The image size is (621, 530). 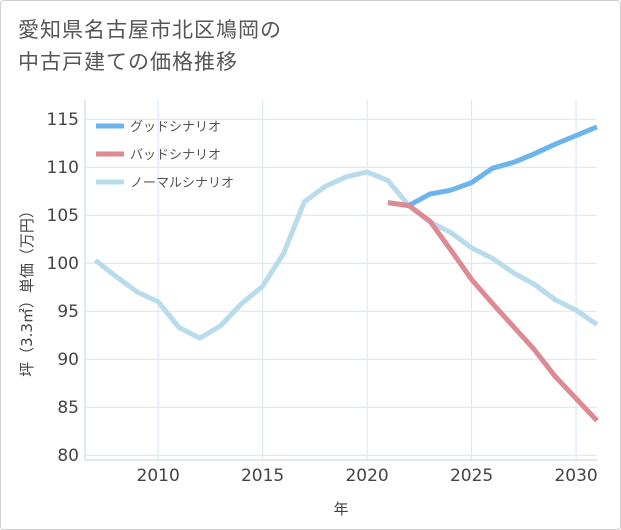 I want to click on y-tick-label: 110, so click(x=63, y=168).